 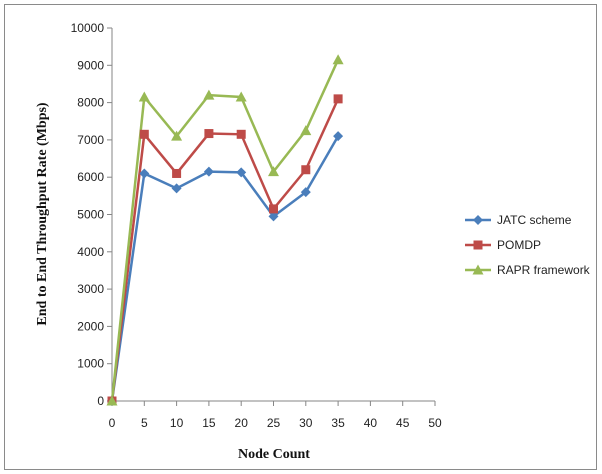 What do you see at coordinates (274, 454) in the screenshot?
I see `x-axis-label: Node Count` at bounding box center [274, 454].